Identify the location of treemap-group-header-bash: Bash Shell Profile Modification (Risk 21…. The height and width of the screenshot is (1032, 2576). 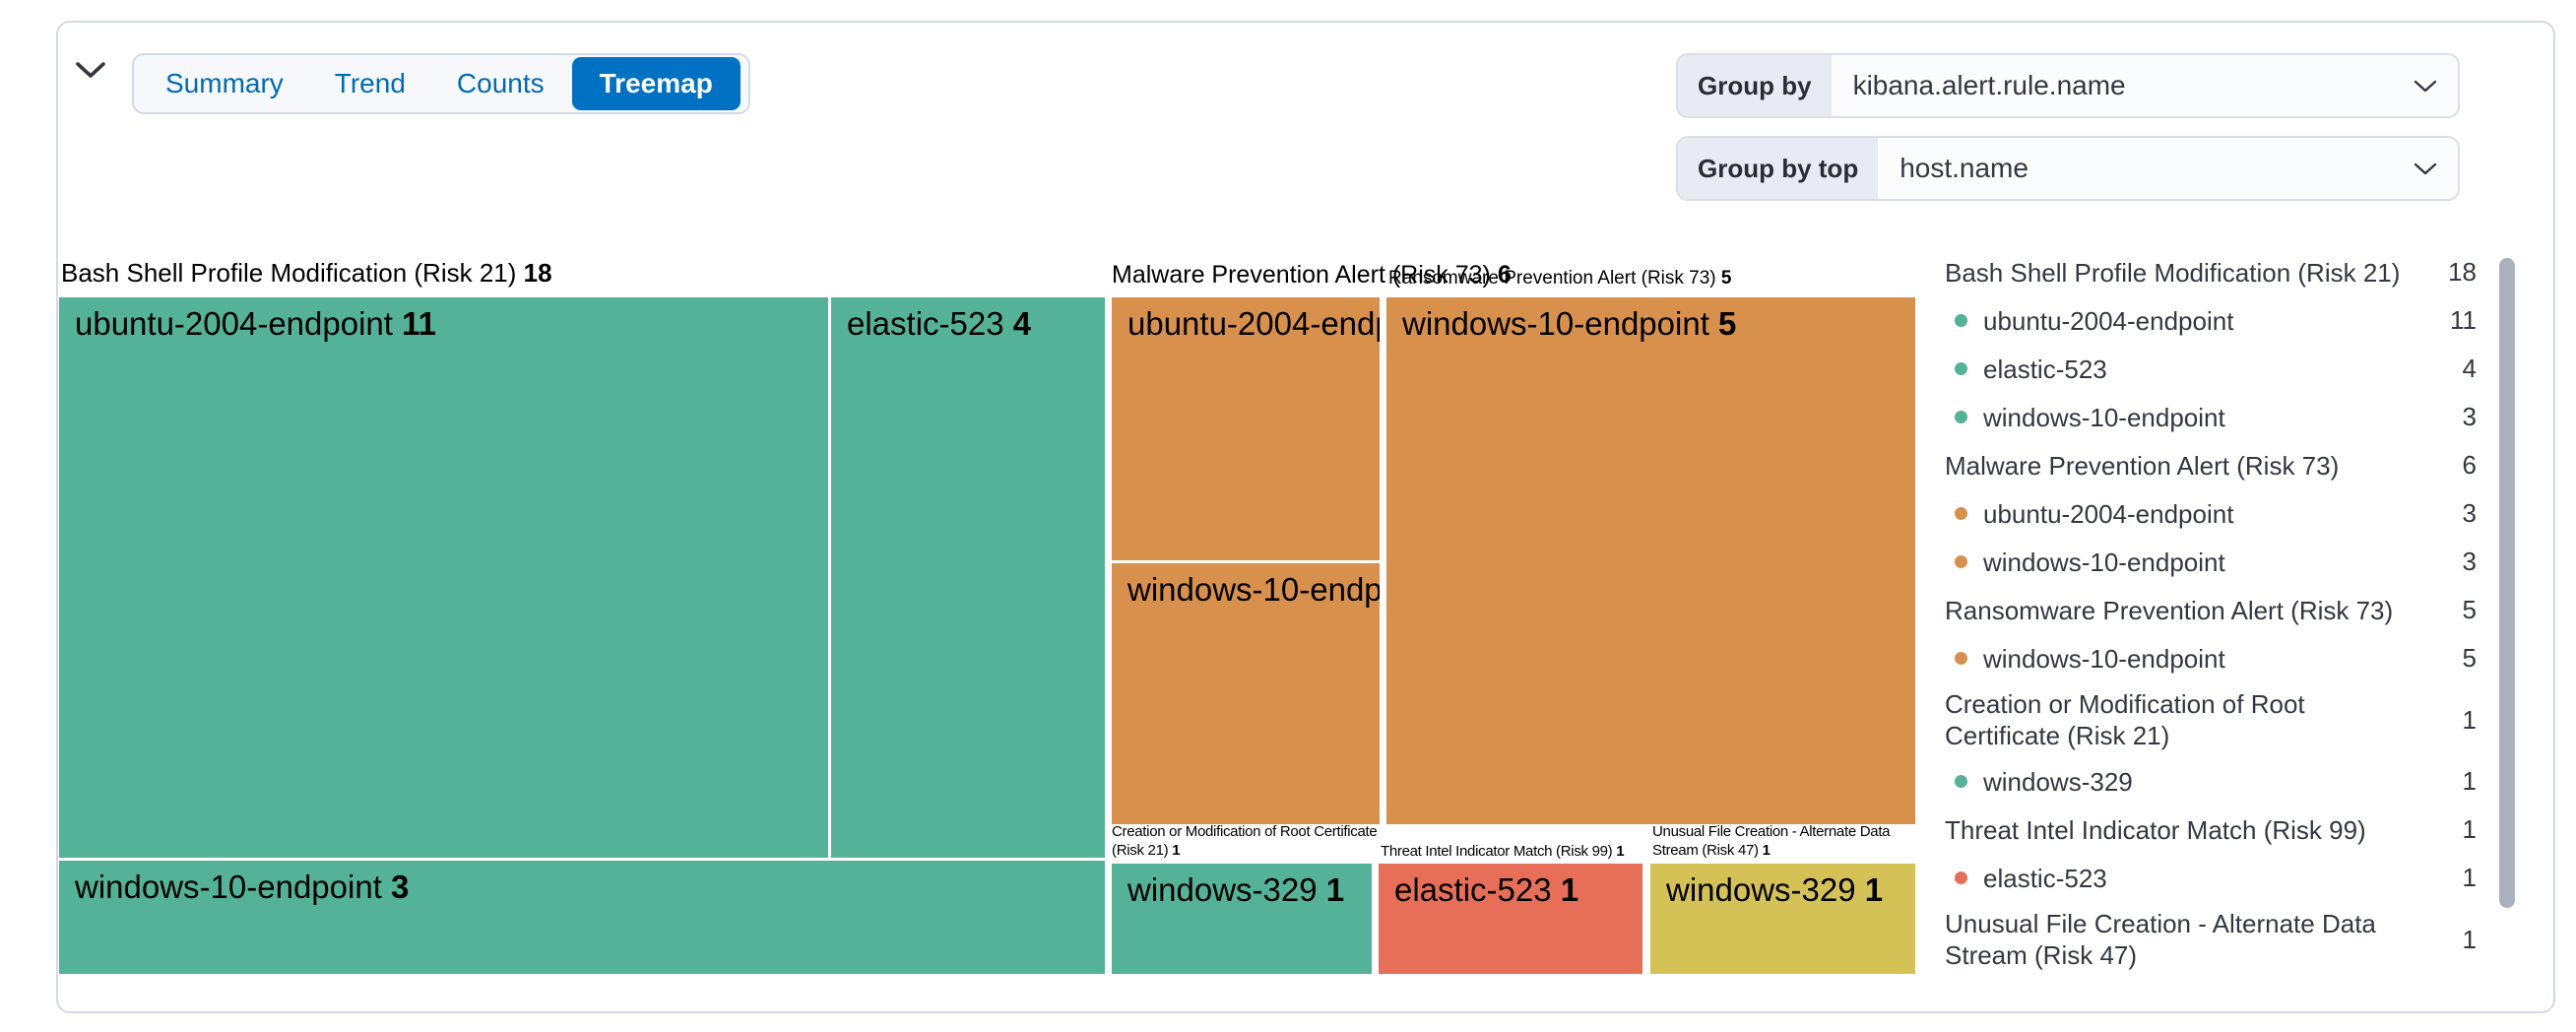
(306, 273).